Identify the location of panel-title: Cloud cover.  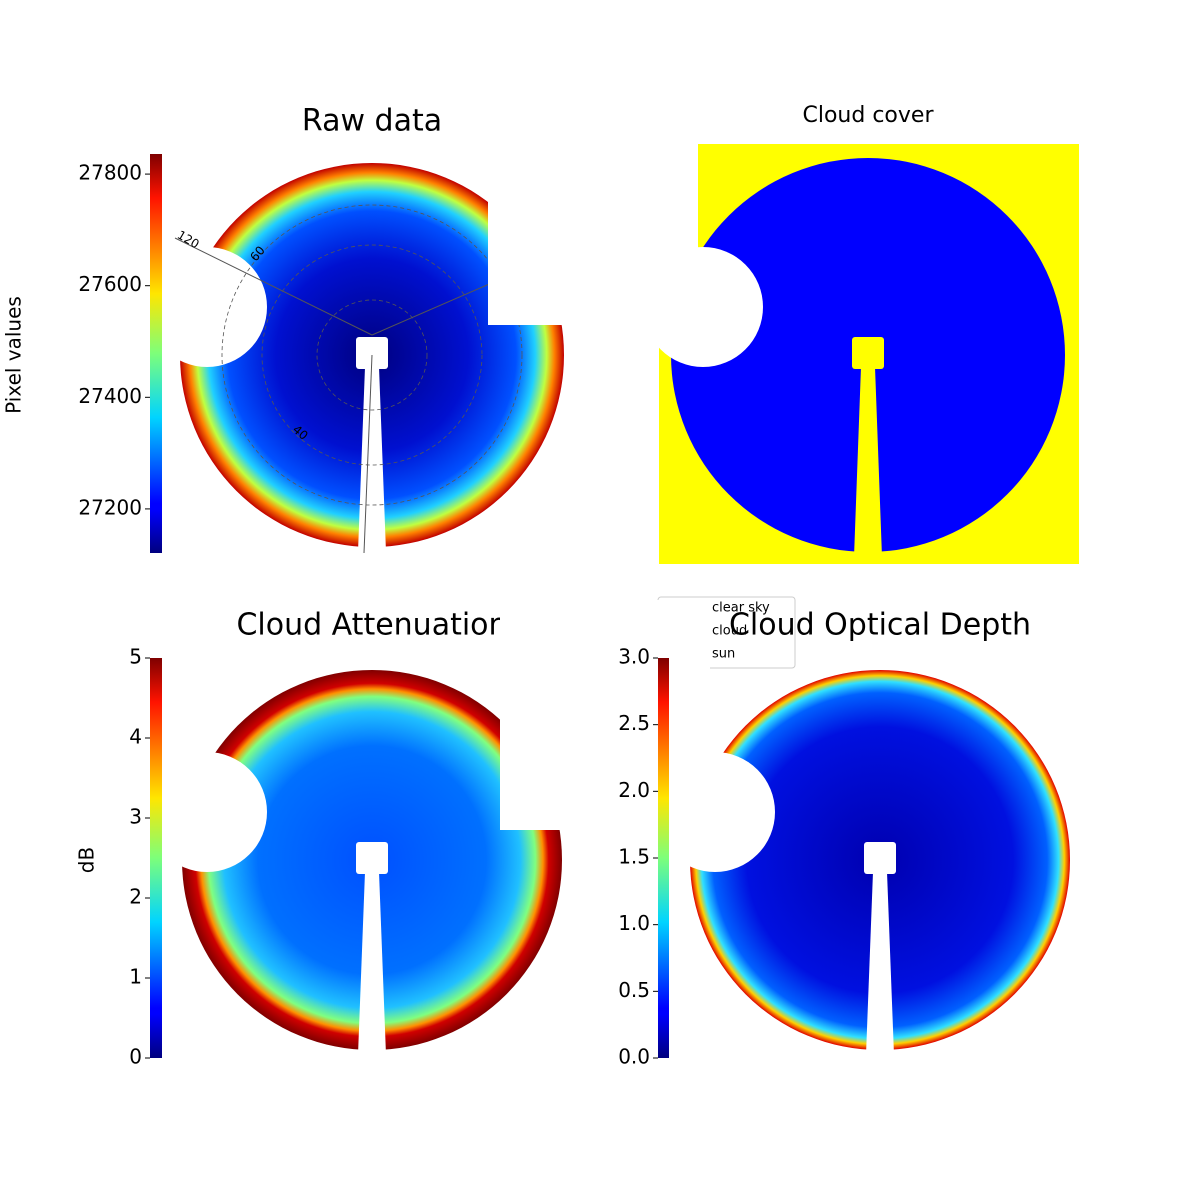
(869, 115).